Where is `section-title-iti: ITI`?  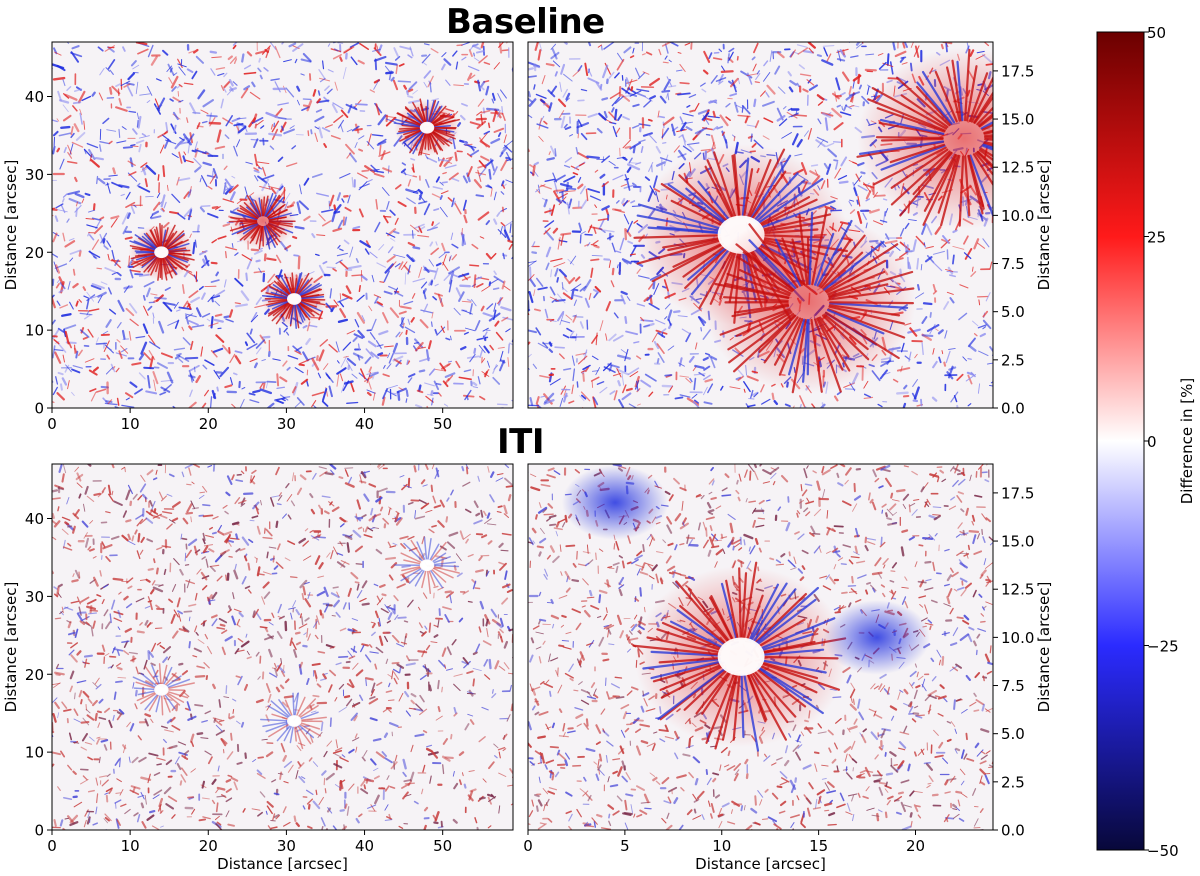
section-title-iti: ITI is located at coordinates (521, 442).